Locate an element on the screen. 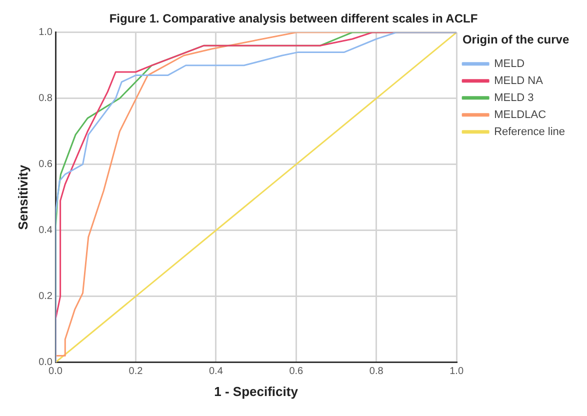 The width and height of the screenshot is (587, 416). y-tick-label: 0.8 is located at coordinates (45, 98).